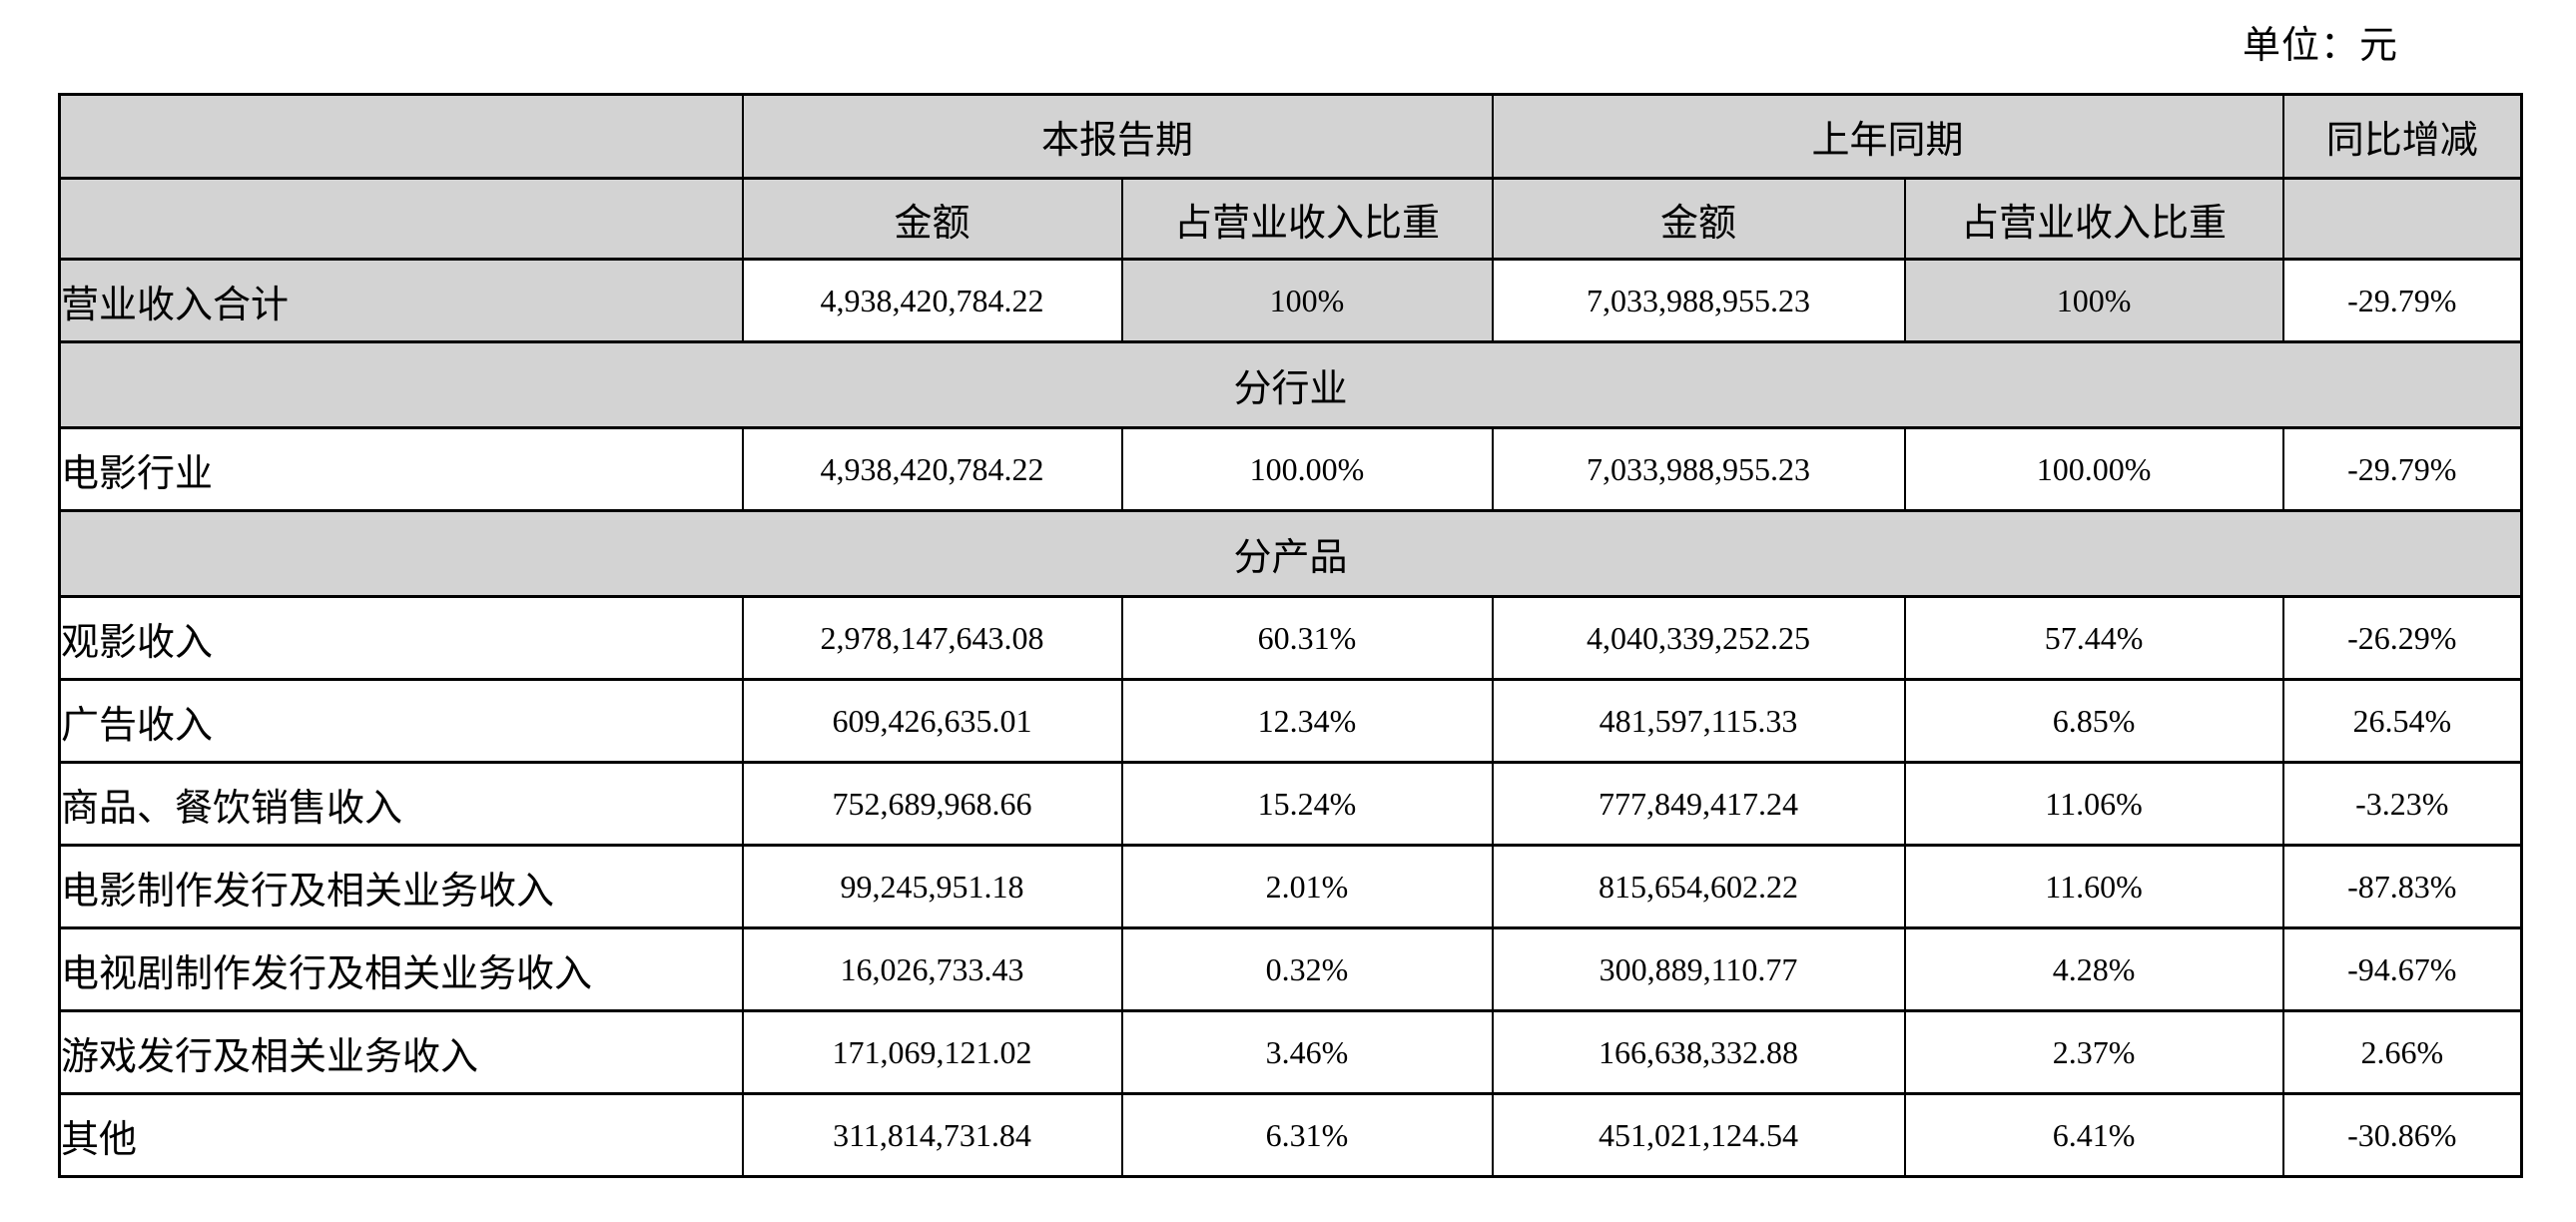 The width and height of the screenshot is (2576, 1222). What do you see at coordinates (401, 300) in the screenshot?
I see `row-label-cell: 营业收入合计` at bounding box center [401, 300].